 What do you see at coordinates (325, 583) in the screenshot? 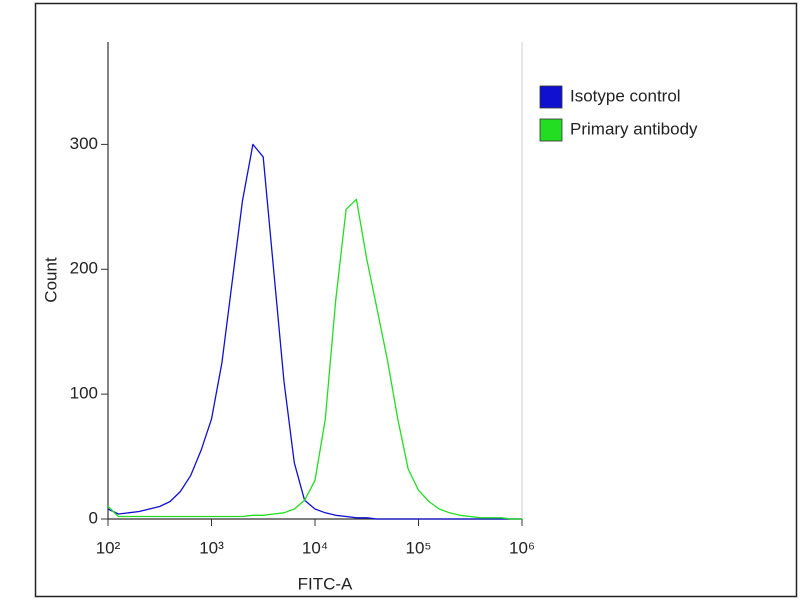
I see `x-axis-label: FITC-A` at bounding box center [325, 583].